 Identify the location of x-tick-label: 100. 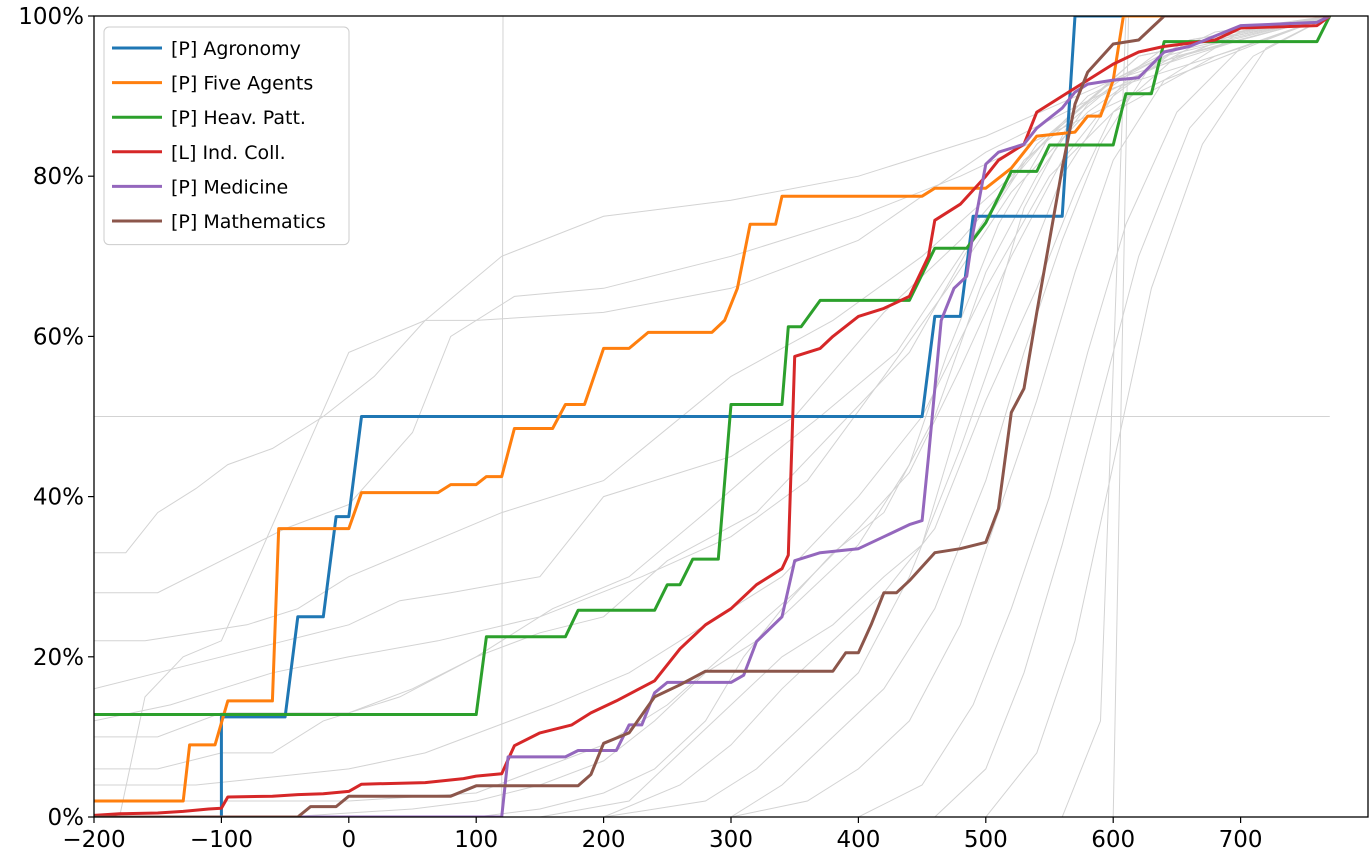
(476, 840).